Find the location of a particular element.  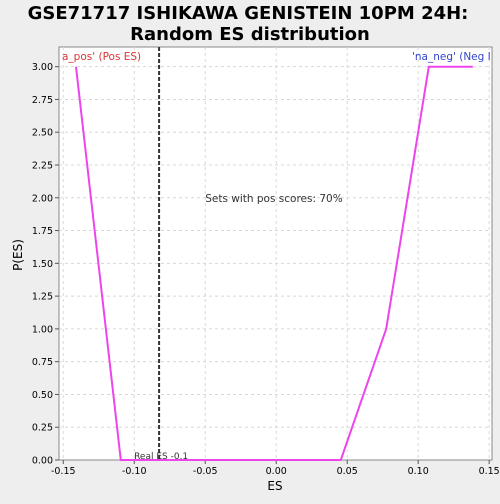

x-tick-label: 0.15 is located at coordinates (489, 471).